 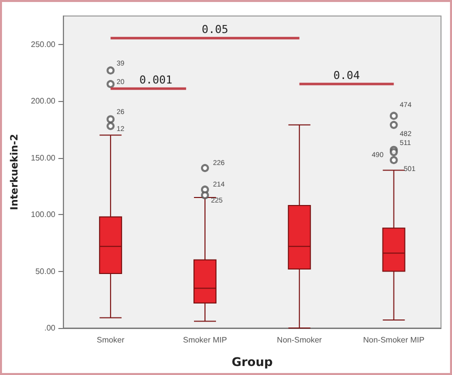 What do you see at coordinates (299, 340) in the screenshot?
I see `x-tick-label: Non-Smoker` at bounding box center [299, 340].